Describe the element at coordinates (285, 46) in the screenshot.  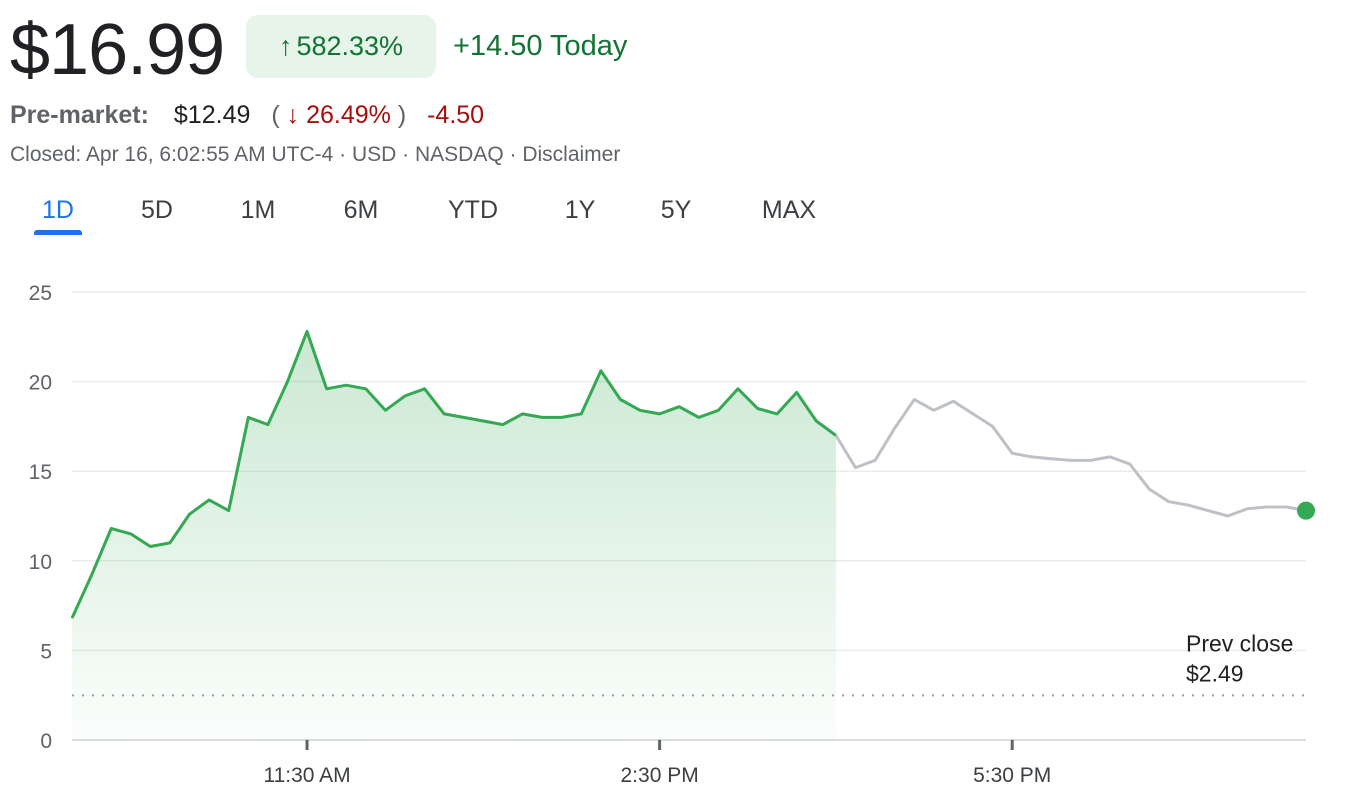
I see `arrow-up-icon: ↑` at that location.